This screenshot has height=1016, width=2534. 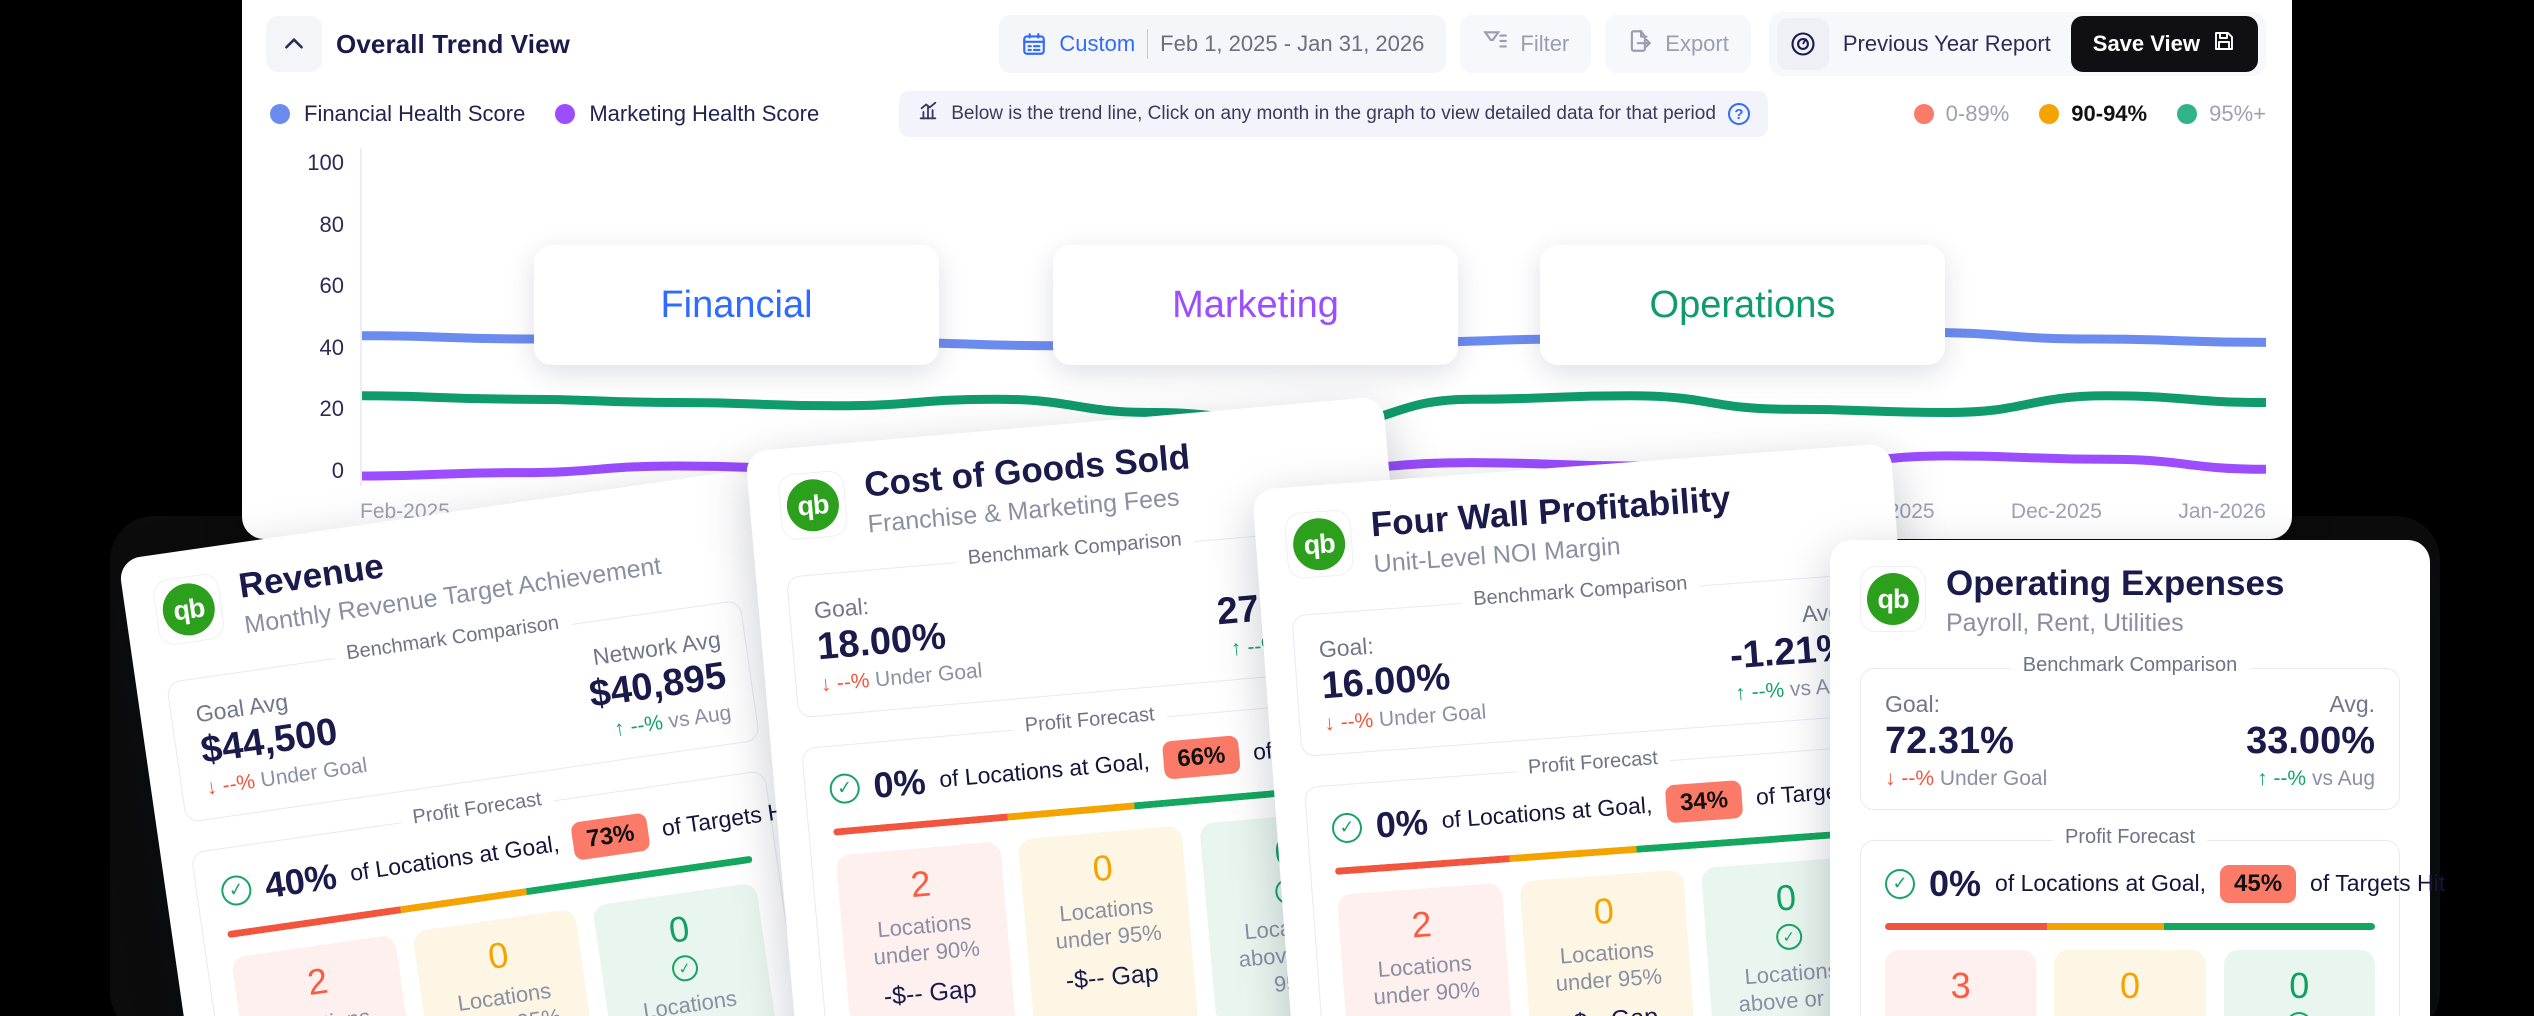 What do you see at coordinates (294, 44) in the screenshot?
I see `chevron-up-icon` at bounding box center [294, 44].